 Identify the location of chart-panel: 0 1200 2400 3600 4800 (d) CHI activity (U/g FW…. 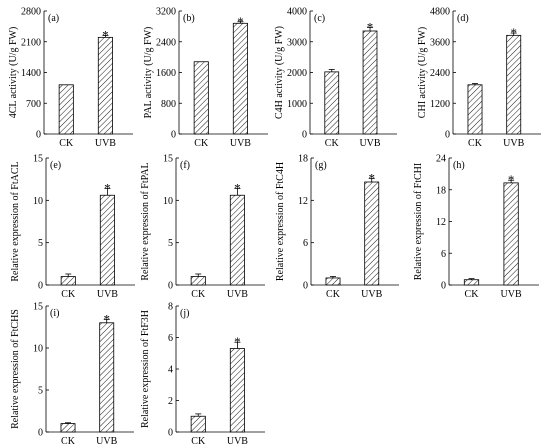
(479, 78).